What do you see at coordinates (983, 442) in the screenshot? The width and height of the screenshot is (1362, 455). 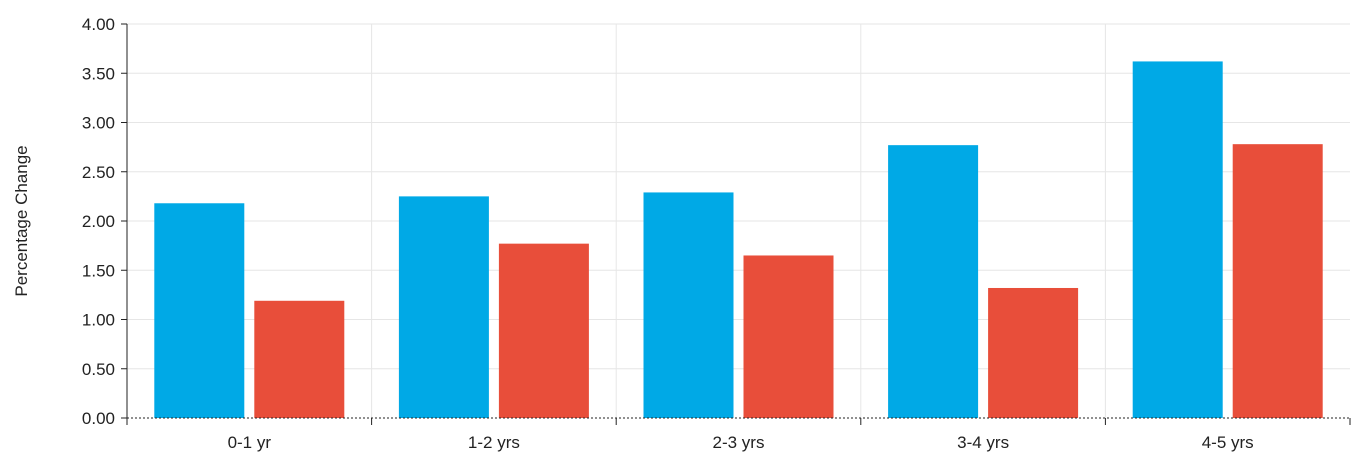 I see `x-tick-label: 3-4 yrs` at bounding box center [983, 442].